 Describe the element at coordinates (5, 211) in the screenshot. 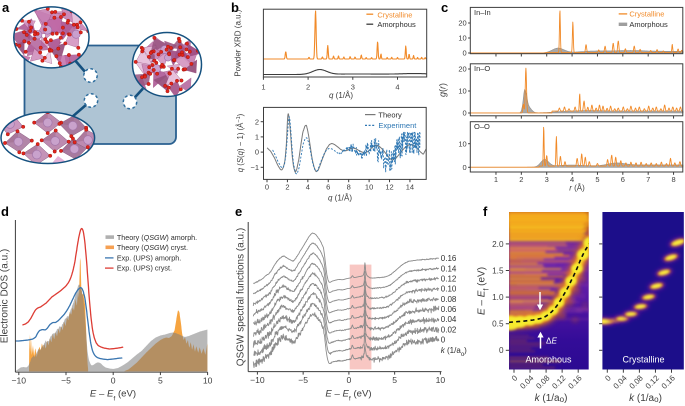

I see `svg-text: d` at that location.